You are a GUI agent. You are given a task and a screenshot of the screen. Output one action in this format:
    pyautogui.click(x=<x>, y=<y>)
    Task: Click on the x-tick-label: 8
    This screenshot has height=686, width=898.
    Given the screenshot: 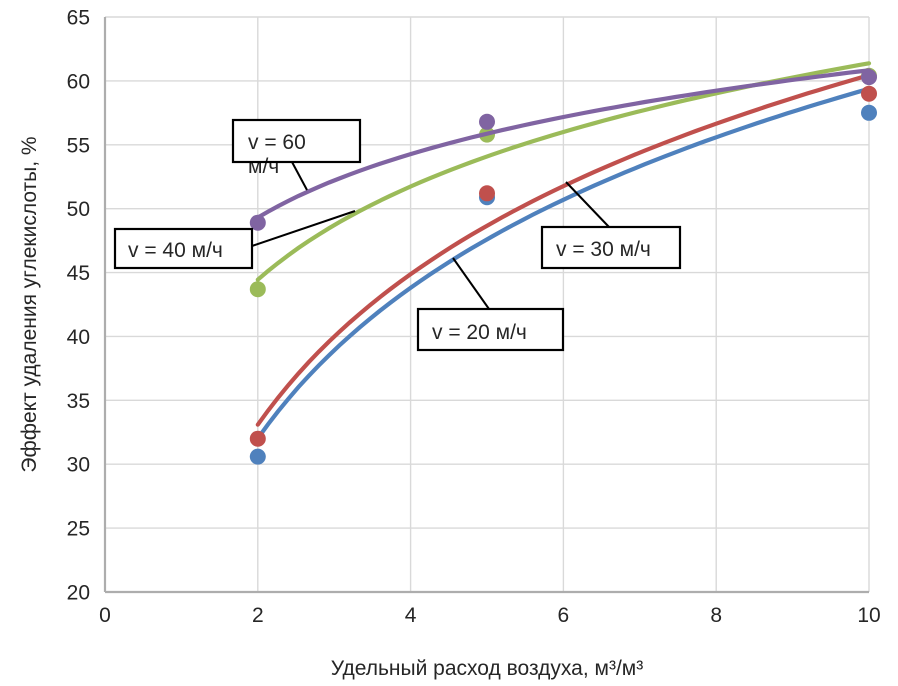 What is the action you would take?
    pyautogui.click(x=716, y=615)
    